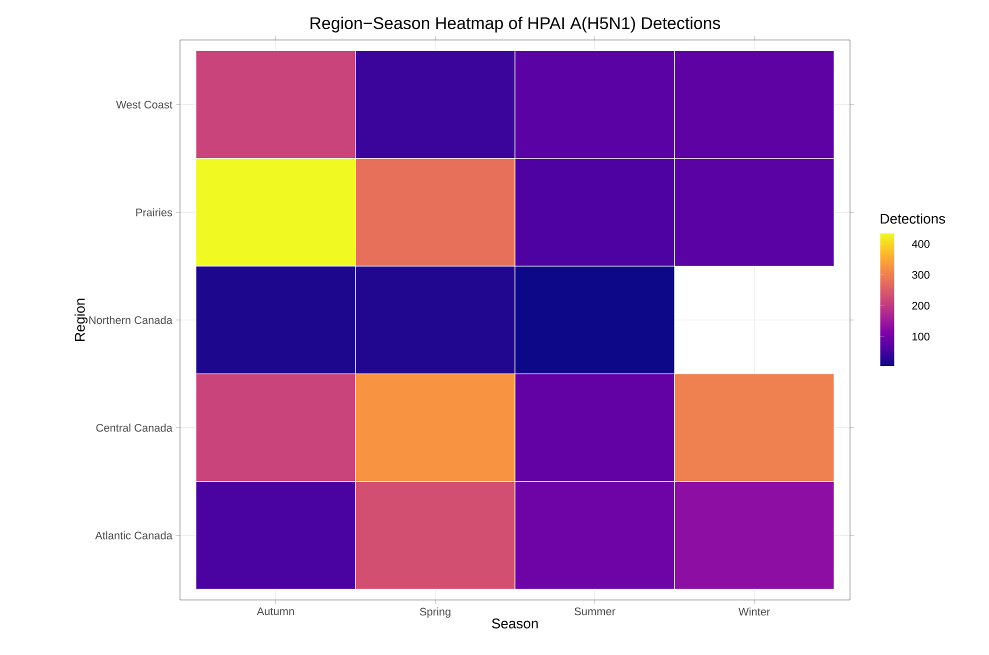 Image resolution: width=989 pixels, height=655 pixels. I want to click on x-axis-title: Season, so click(515, 623).